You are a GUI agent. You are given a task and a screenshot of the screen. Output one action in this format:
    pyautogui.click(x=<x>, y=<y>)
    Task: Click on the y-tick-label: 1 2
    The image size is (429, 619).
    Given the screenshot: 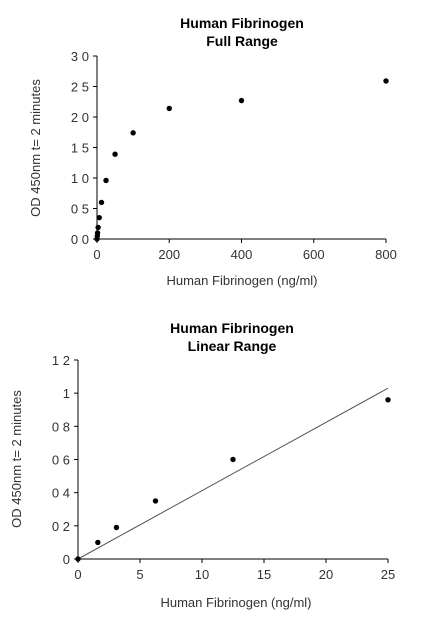 What is the action you would take?
    pyautogui.click(x=61, y=360)
    